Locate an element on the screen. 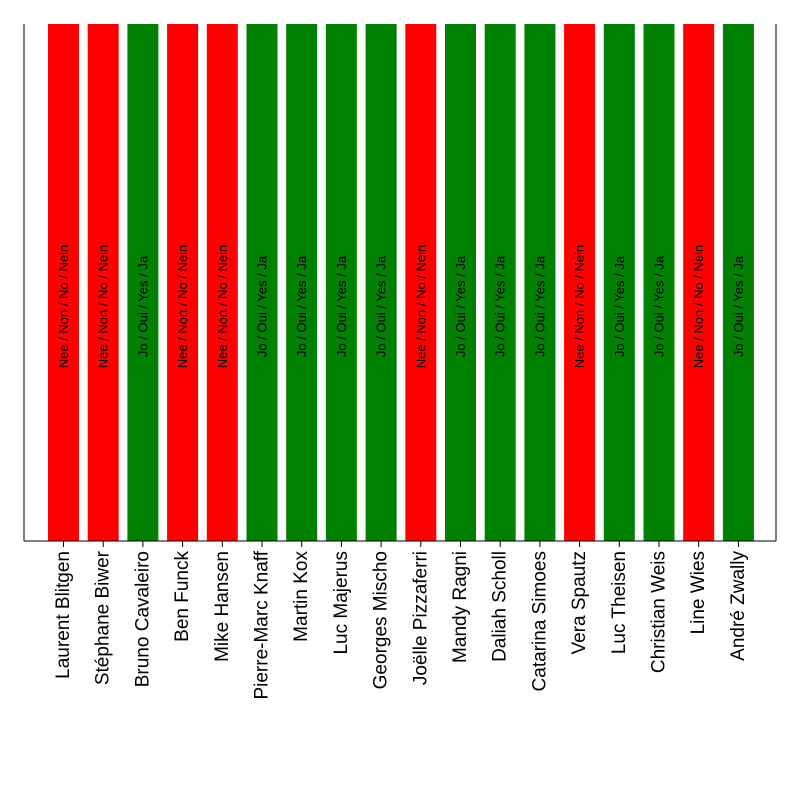 This screenshot has height=800, width=800. x-tick-label-martin-kox: Martin Kox is located at coordinates (301, 596).